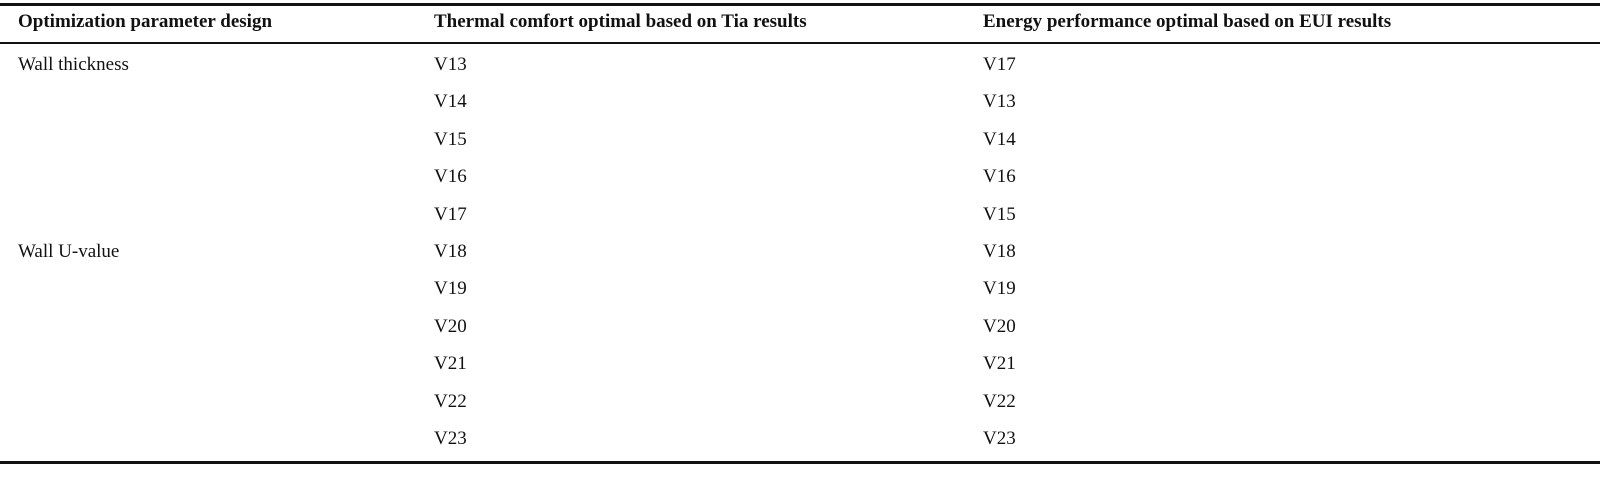 The image size is (1600, 484). What do you see at coordinates (800, 4) in the screenshot?
I see `top-rule` at bounding box center [800, 4].